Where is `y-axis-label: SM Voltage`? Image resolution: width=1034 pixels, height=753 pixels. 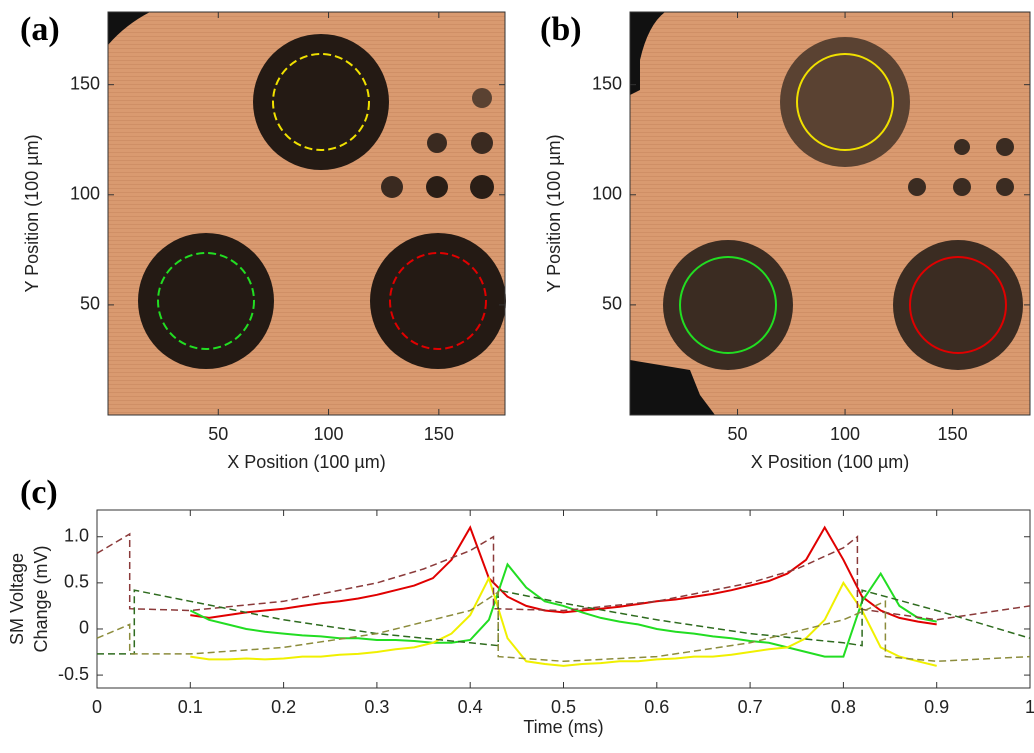 y-axis-label: SM Voltage is located at coordinates (17, 599).